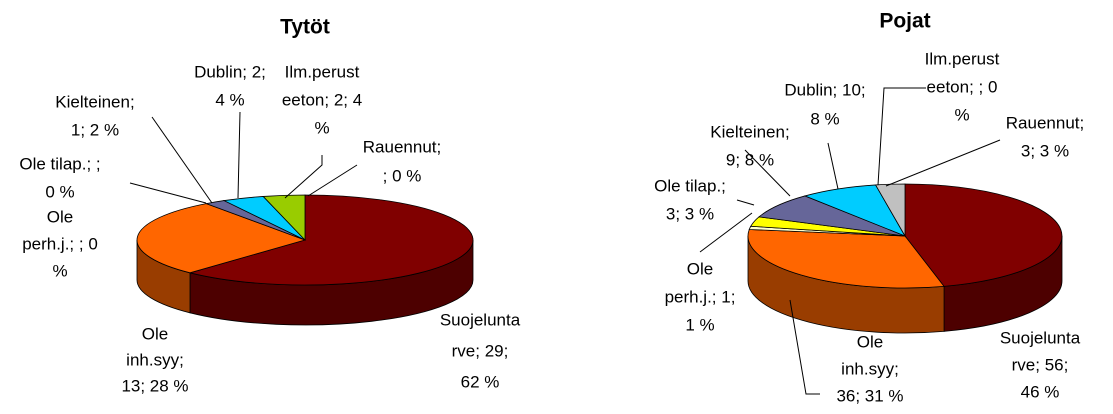 This screenshot has width=1113, height=414. Describe the element at coordinates (59, 191) in the screenshot. I see `data-label: 0 %` at that location.